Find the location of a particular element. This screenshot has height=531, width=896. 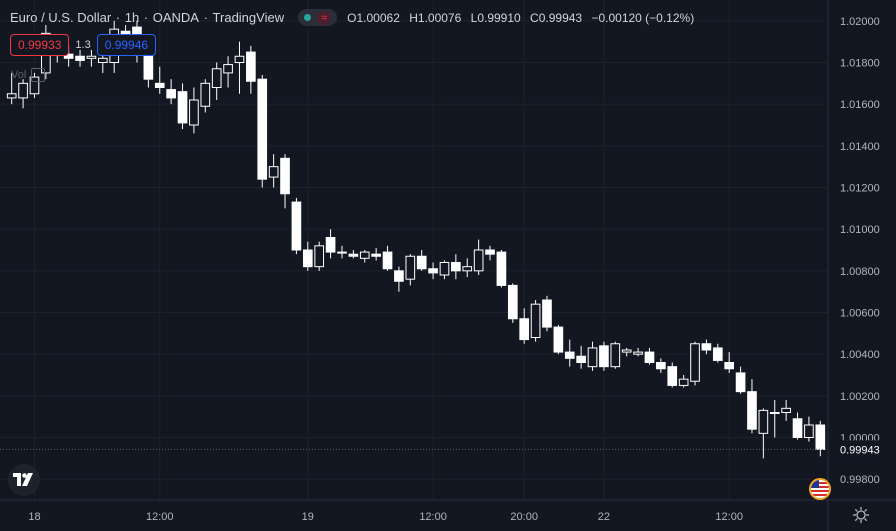

wave-icon: ≈ is located at coordinates (324, 17).